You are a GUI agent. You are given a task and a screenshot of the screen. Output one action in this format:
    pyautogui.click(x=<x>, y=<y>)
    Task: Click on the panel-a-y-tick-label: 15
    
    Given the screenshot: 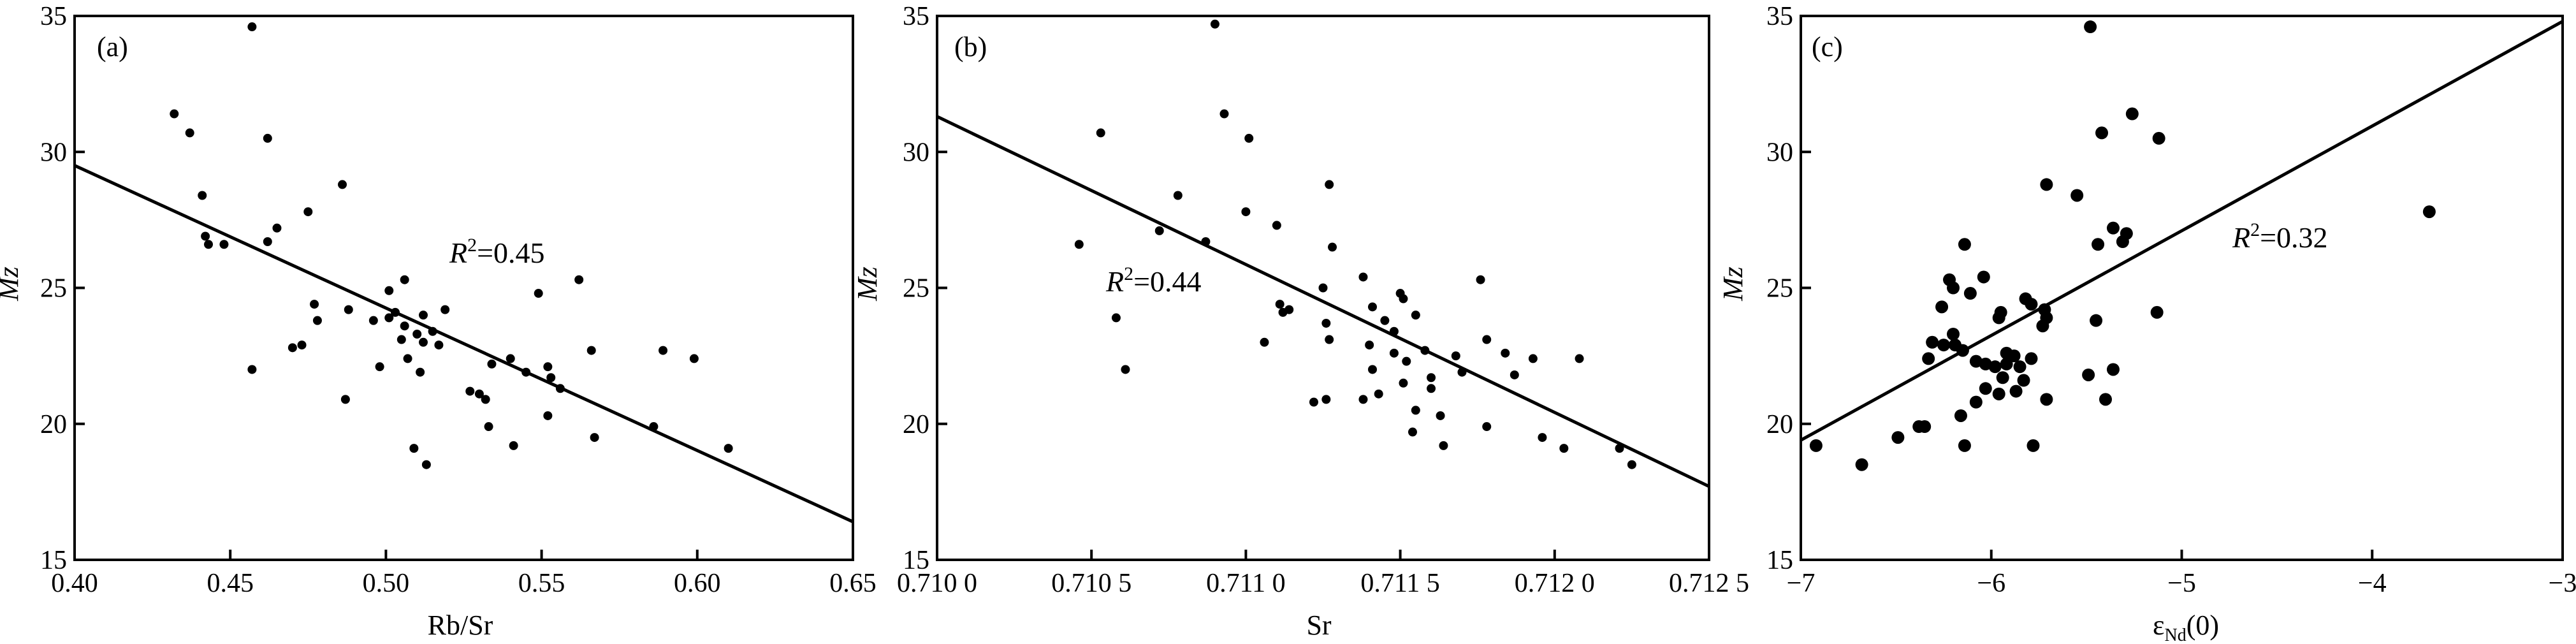 What is the action you would take?
    pyautogui.click(x=53, y=560)
    